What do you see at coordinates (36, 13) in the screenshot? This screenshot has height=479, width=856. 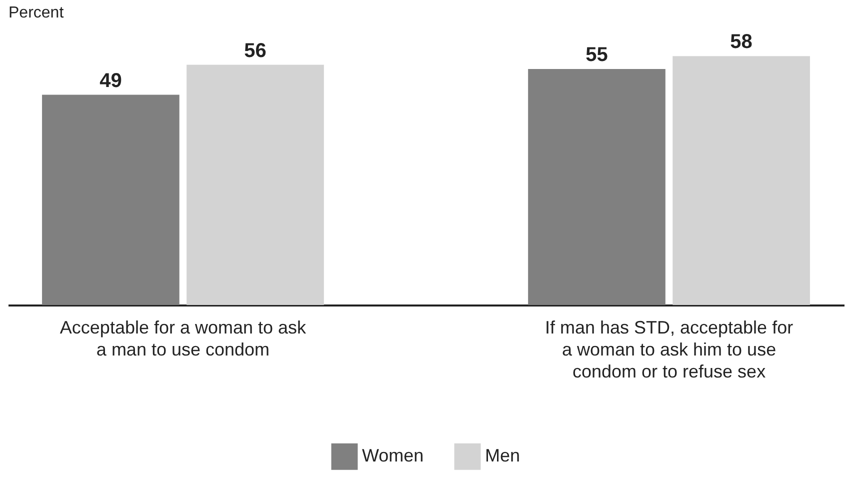 I see `y-axis-title: Percent` at bounding box center [36, 13].